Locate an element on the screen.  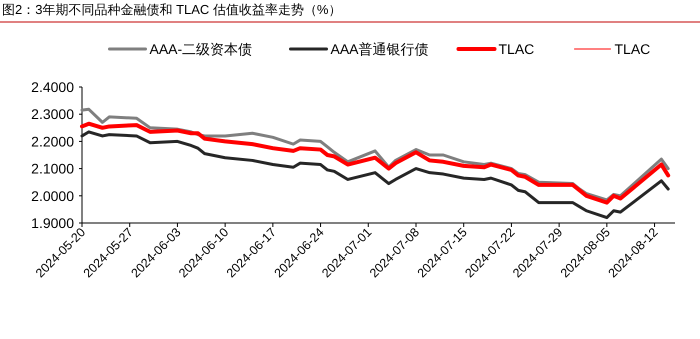
legend-label: AAA普通银行债 is located at coordinates (379, 49).